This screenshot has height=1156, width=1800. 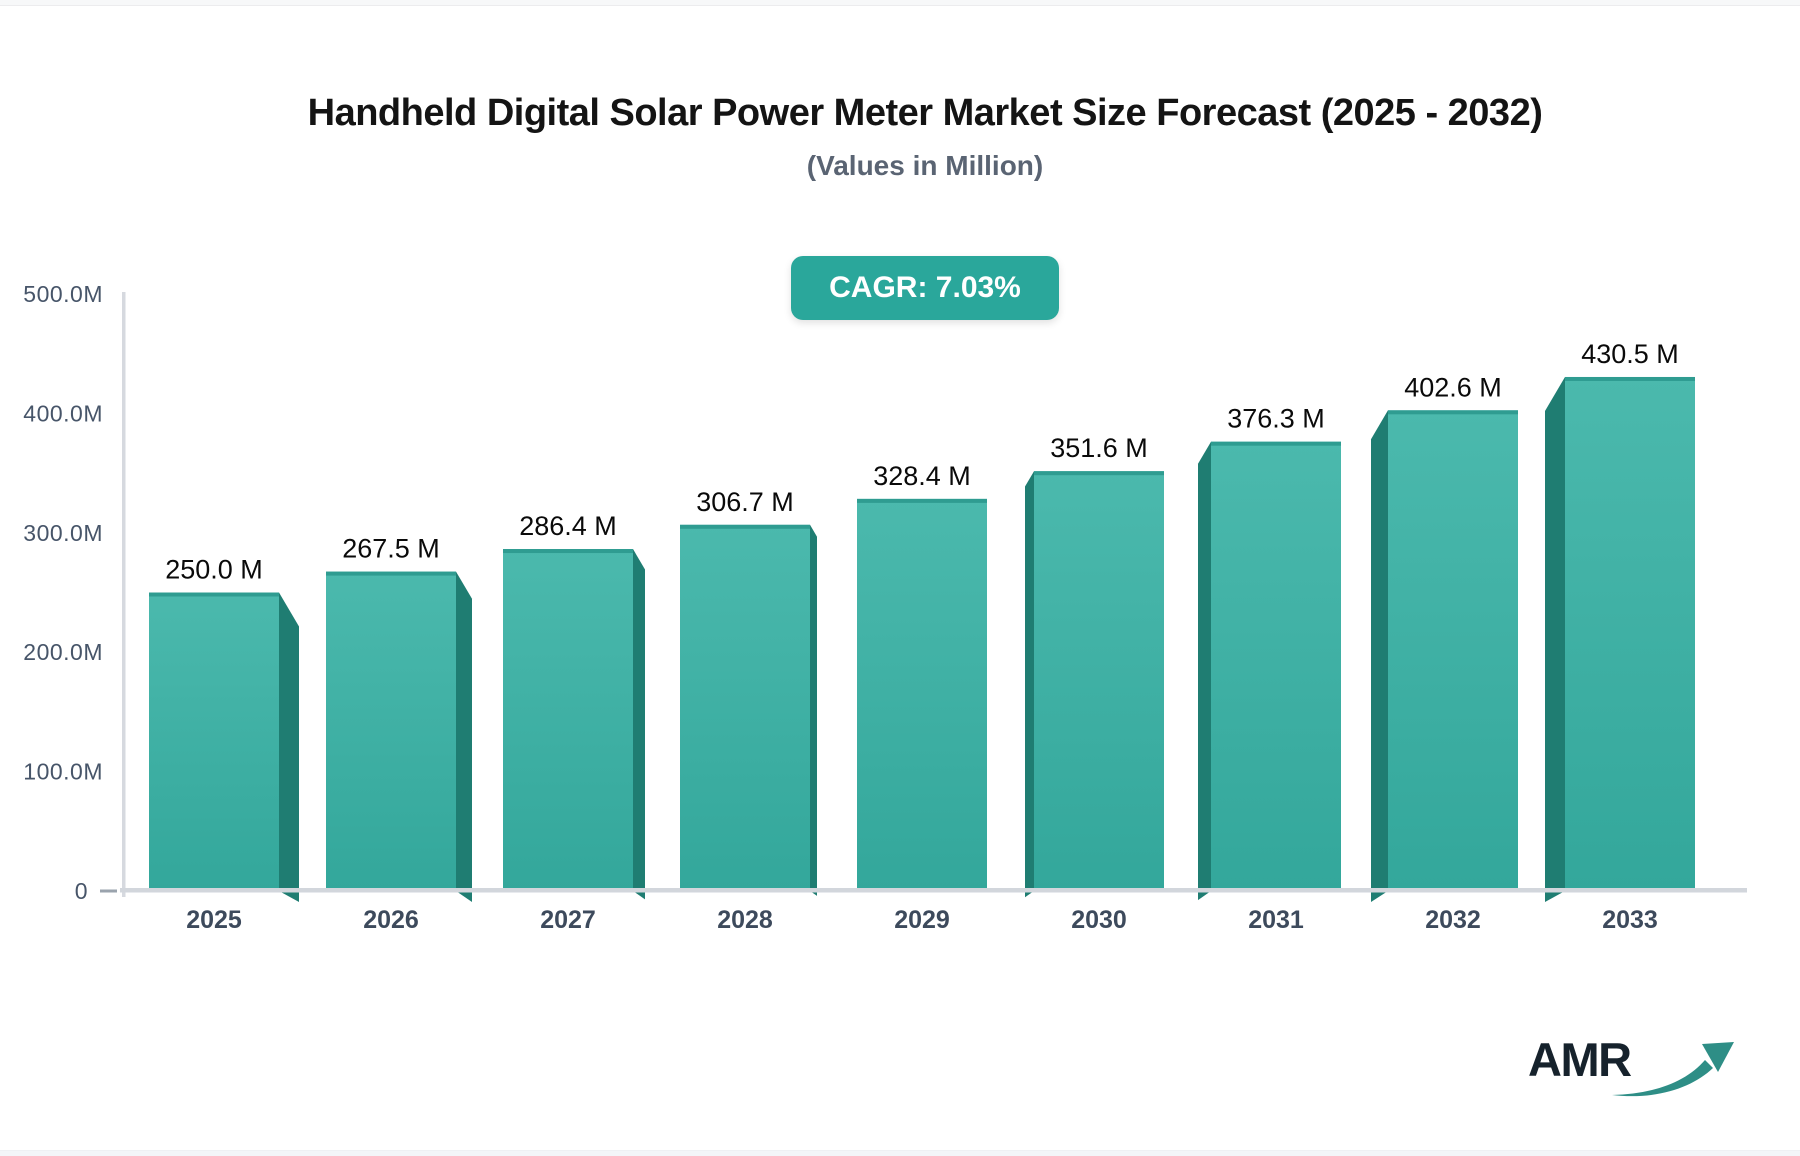 I want to click on bar-2030, so click(x=1099, y=681).